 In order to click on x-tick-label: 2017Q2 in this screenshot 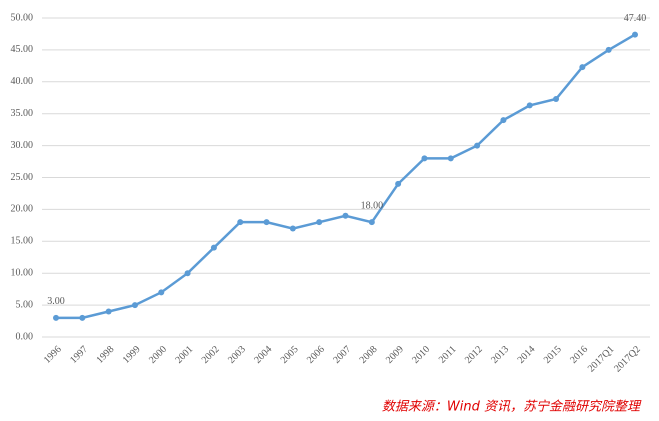, I will do `click(627, 359)`.